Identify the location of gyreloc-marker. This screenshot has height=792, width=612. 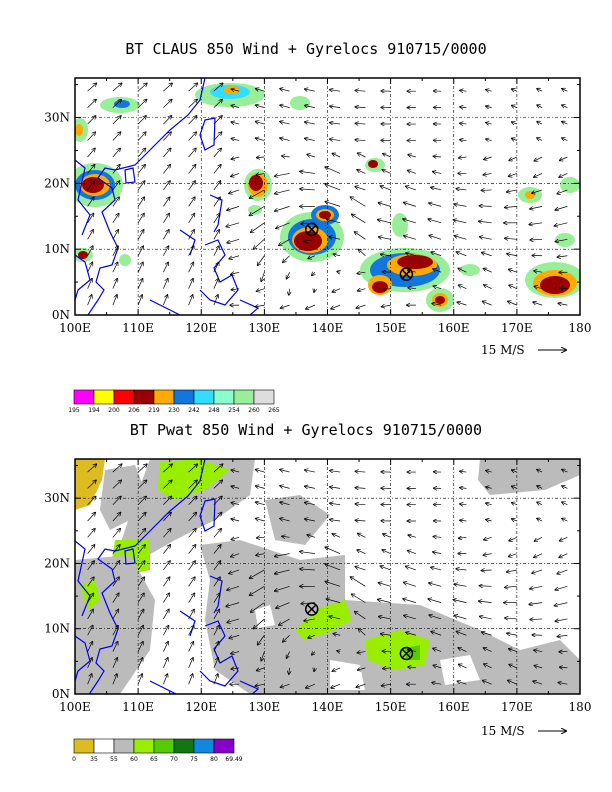
(406, 653).